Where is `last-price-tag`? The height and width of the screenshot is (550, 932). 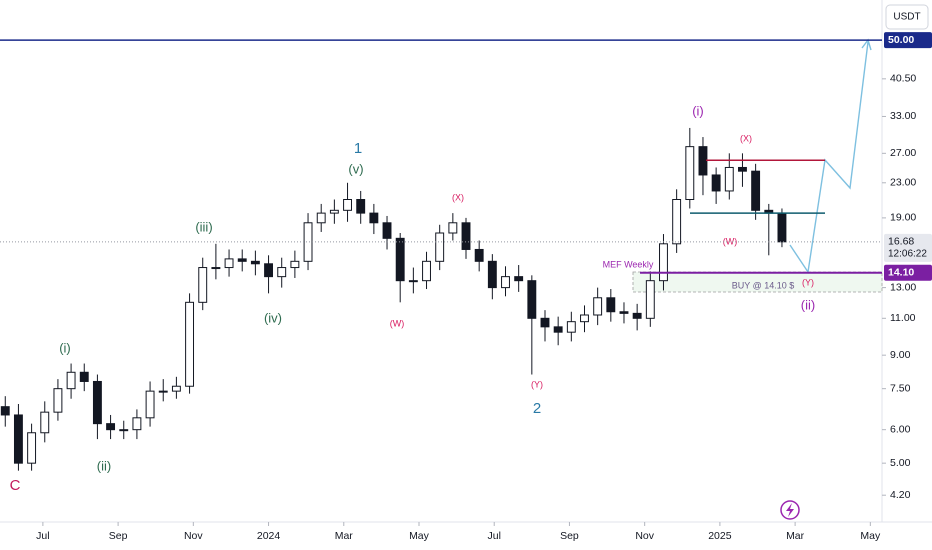
last-price-tag is located at coordinates (908, 247).